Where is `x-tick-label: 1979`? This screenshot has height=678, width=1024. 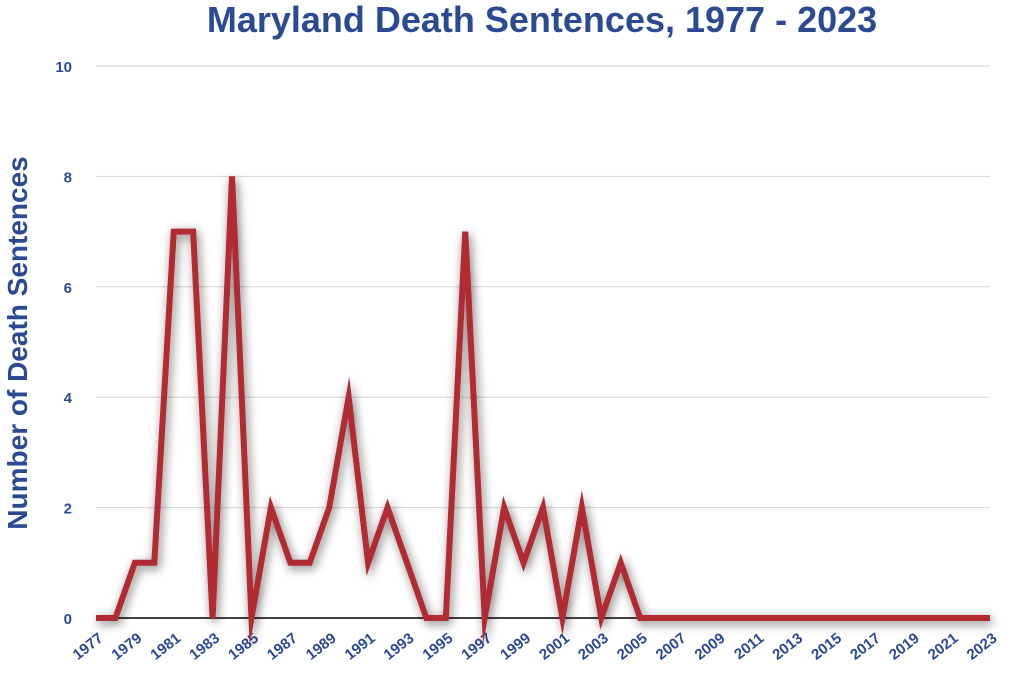
x-tick-label: 1979 is located at coordinates (127, 647).